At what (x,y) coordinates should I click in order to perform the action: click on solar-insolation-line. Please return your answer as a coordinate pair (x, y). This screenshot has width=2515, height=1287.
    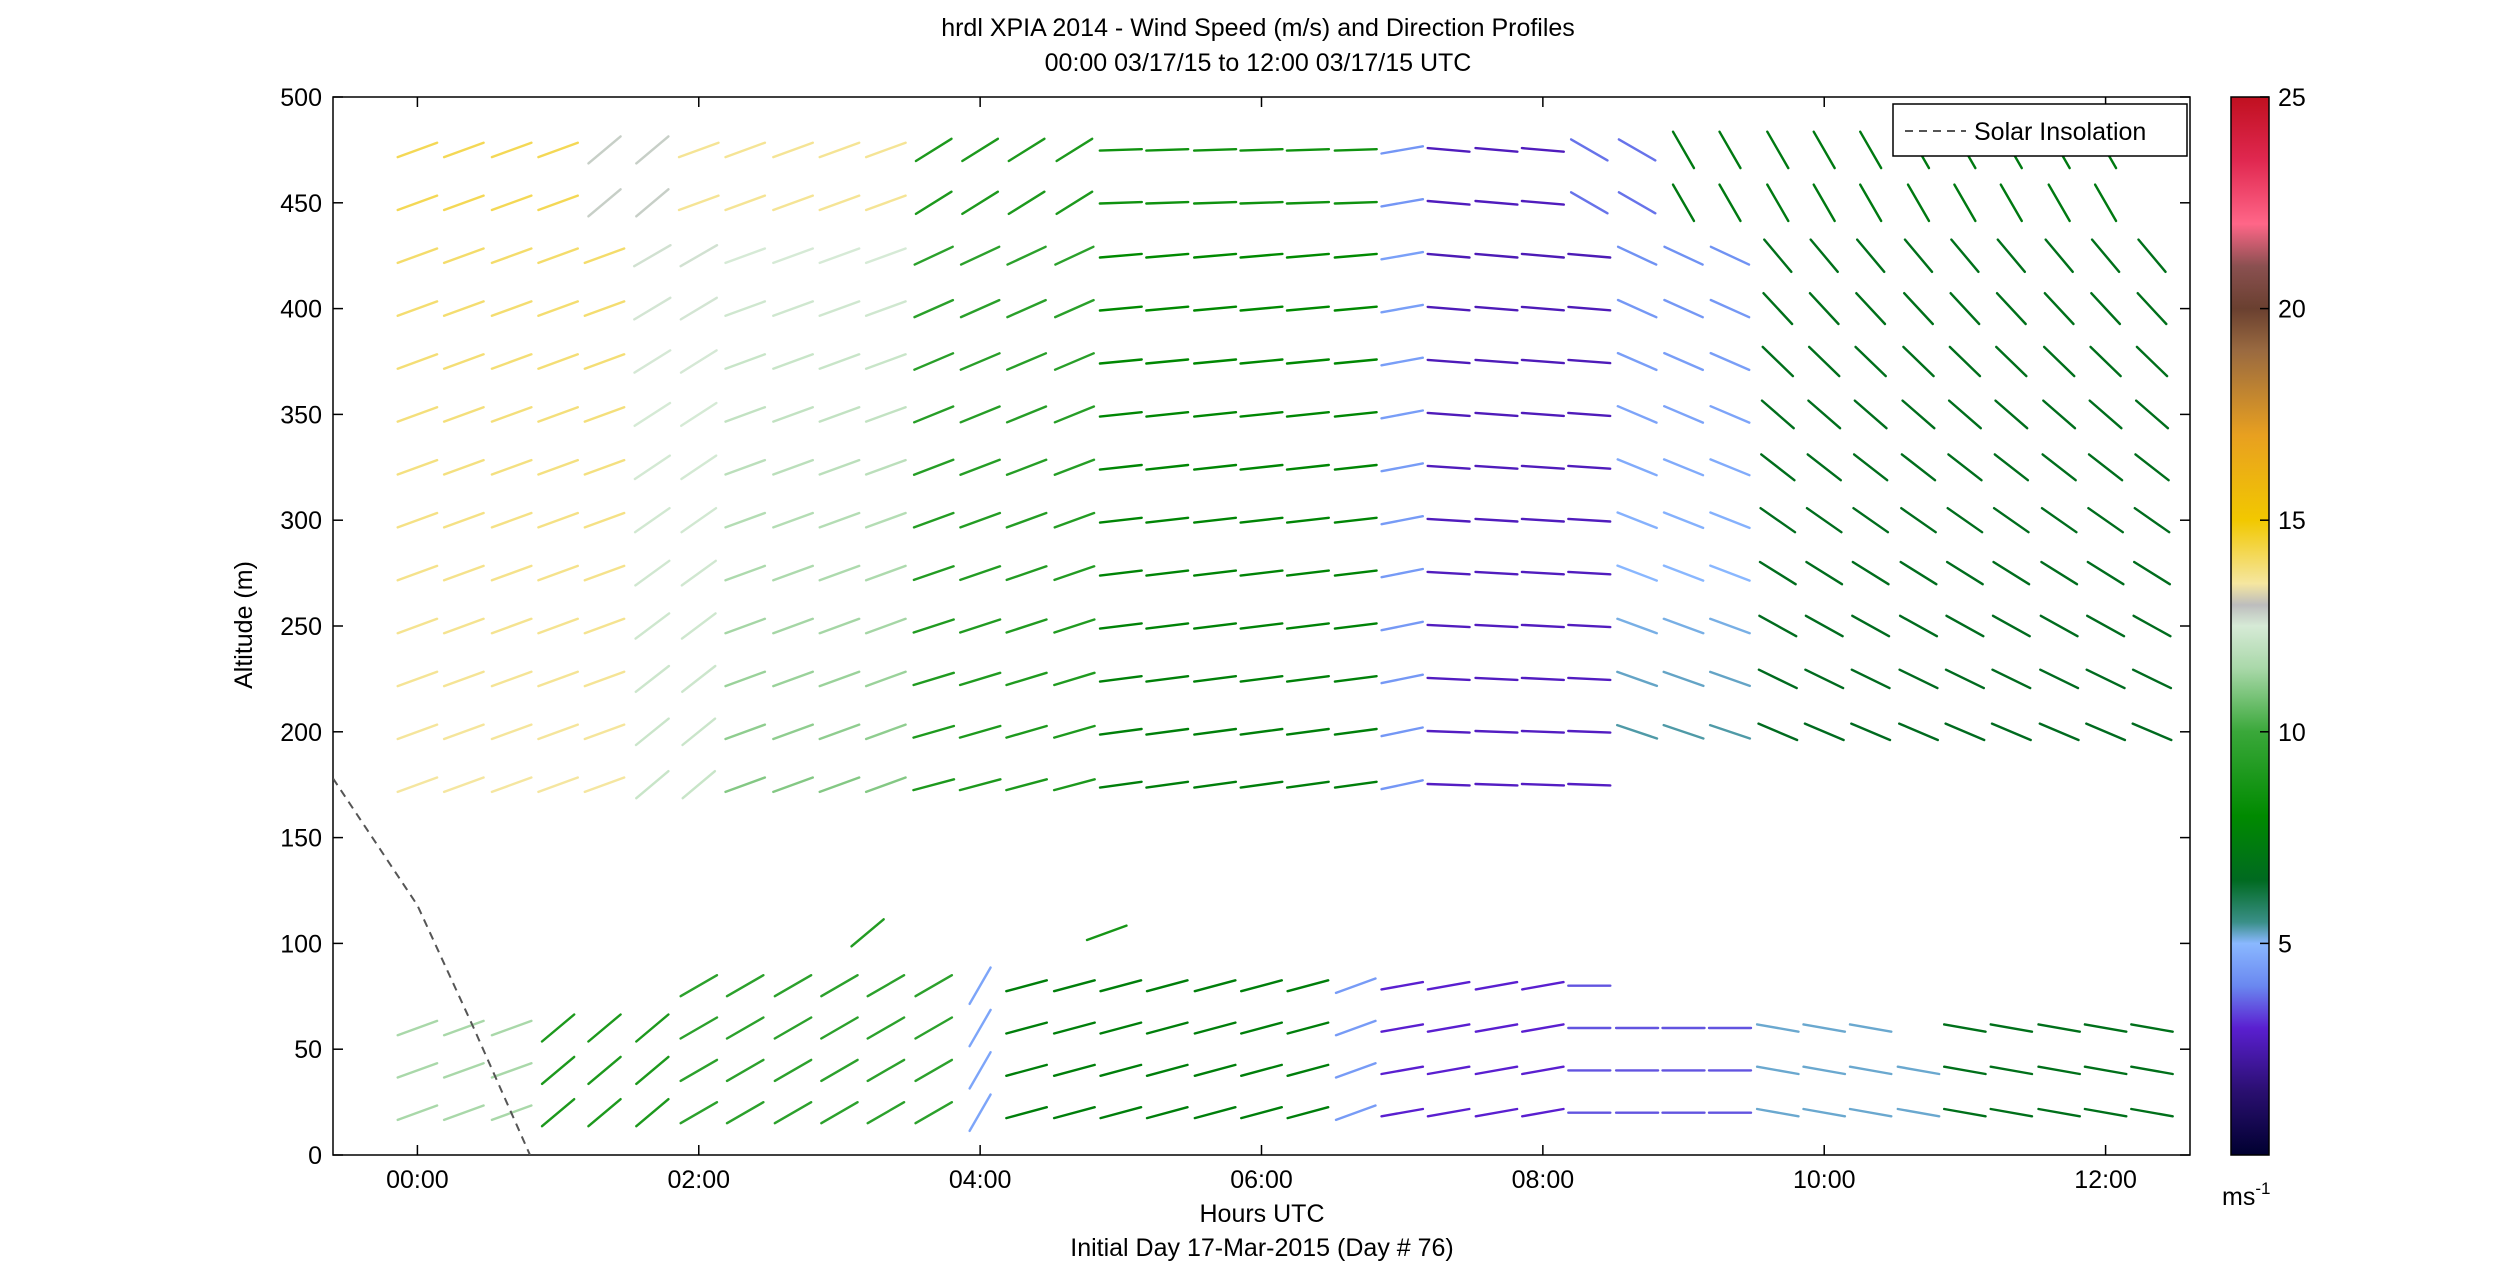
    Looking at the image, I should click on (432, 966).